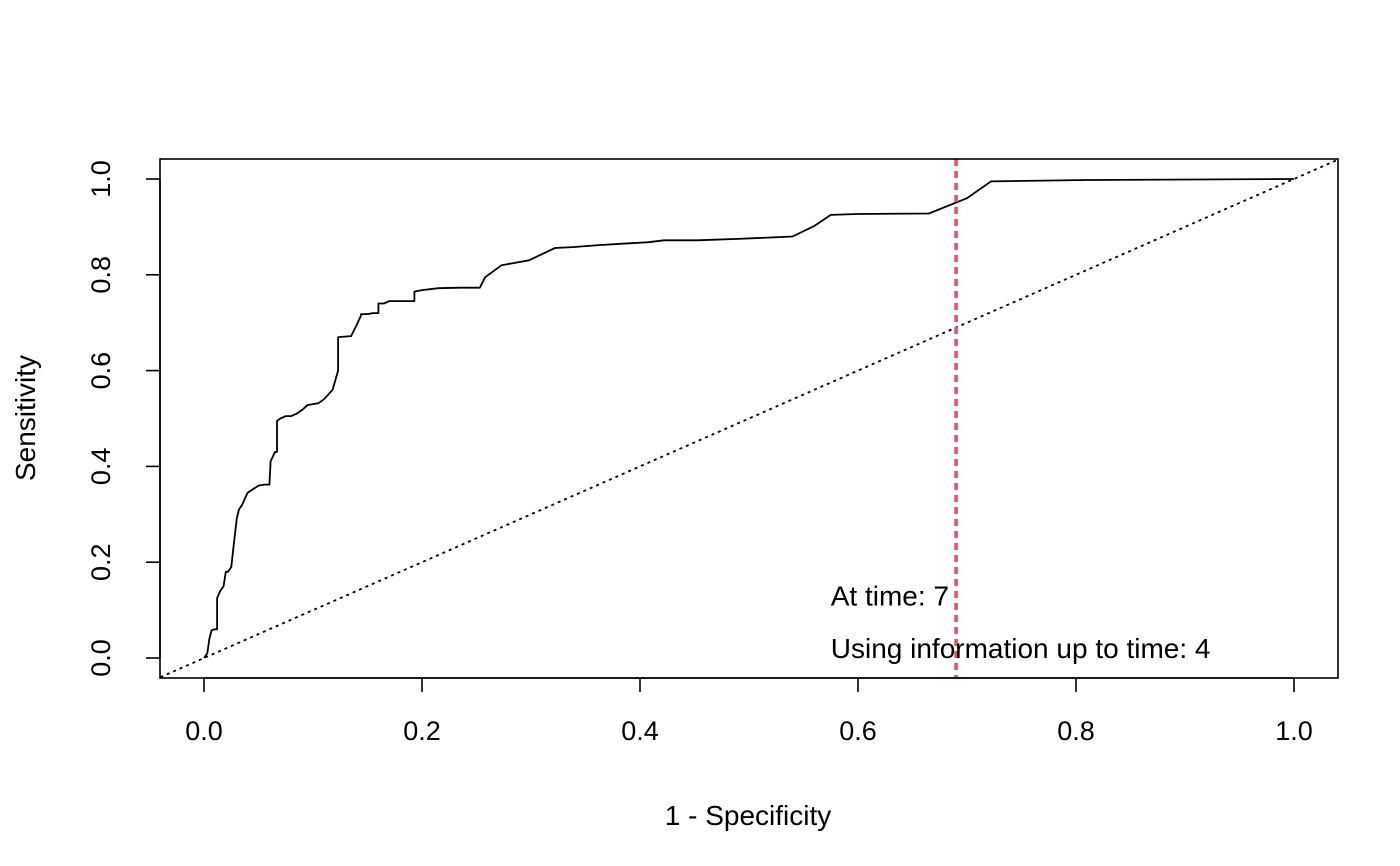  Describe the element at coordinates (1076, 731) in the screenshot. I see `x-tick-label: 0.8` at that location.